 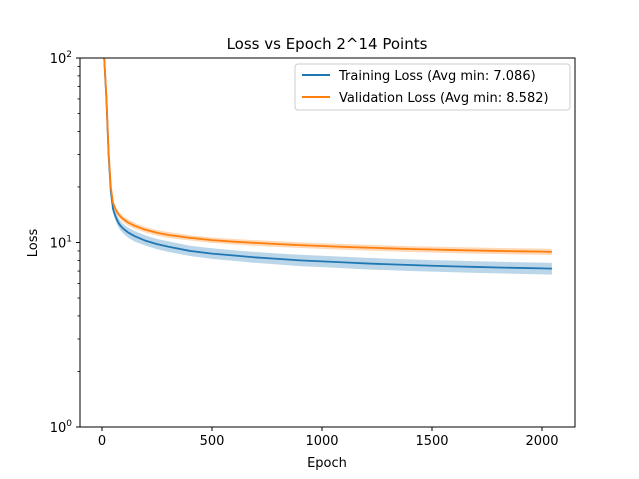 I want to click on chart-title: Loss vs Epoch 2^14 Points, so click(x=327, y=44).